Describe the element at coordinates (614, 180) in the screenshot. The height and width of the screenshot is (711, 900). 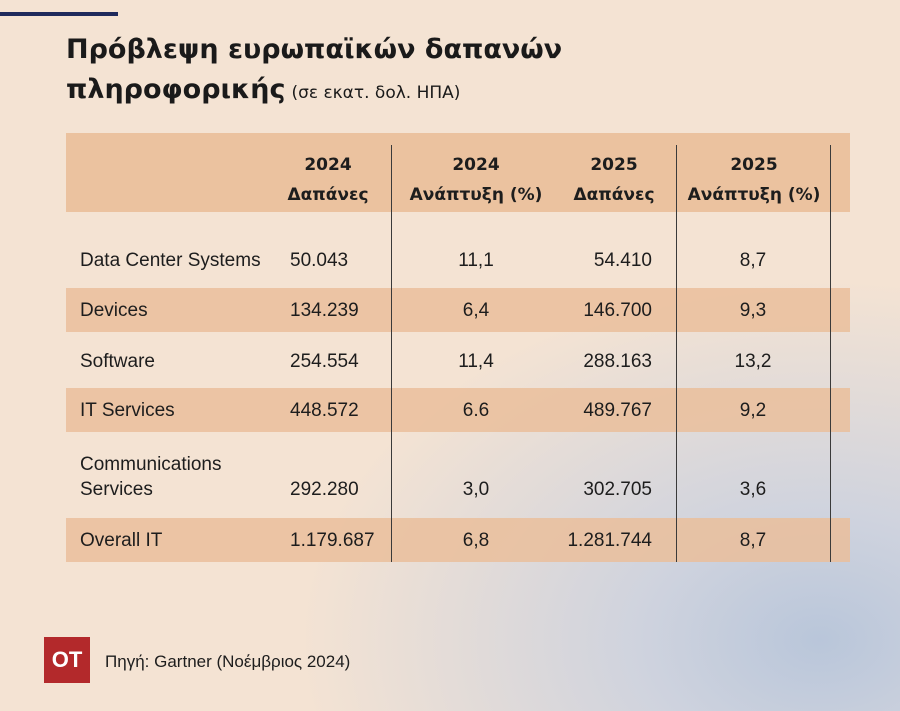
I see `column-header: 2025 Δαπάνες` at that location.